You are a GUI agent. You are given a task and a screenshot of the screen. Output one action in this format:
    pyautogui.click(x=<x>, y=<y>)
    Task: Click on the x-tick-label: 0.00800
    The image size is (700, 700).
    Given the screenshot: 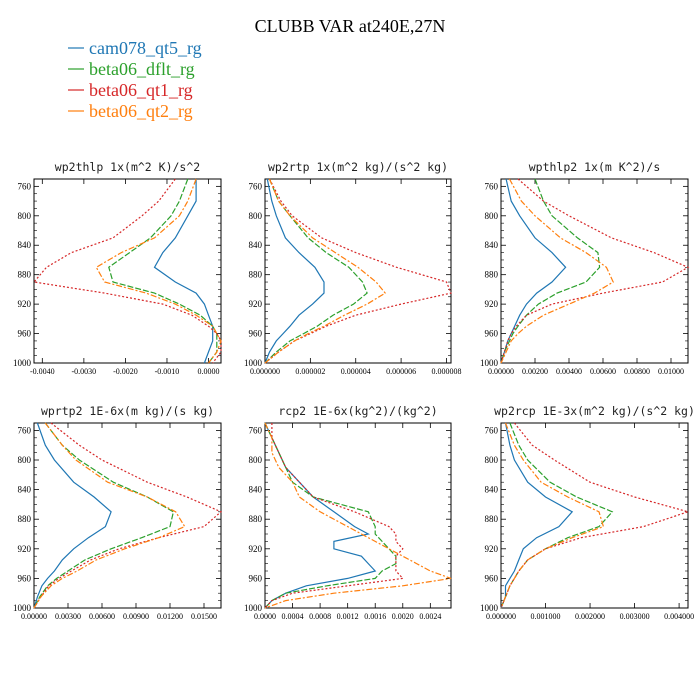 What is the action you would take?
    pyautogui.click(x=637, y=371)
    